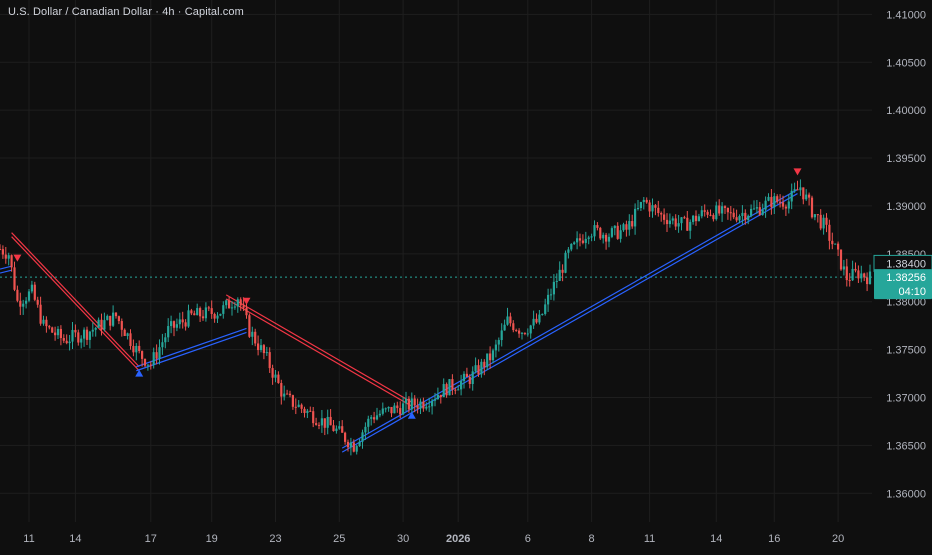  I want to click on x-tick-label: 14, so click(75, 539).